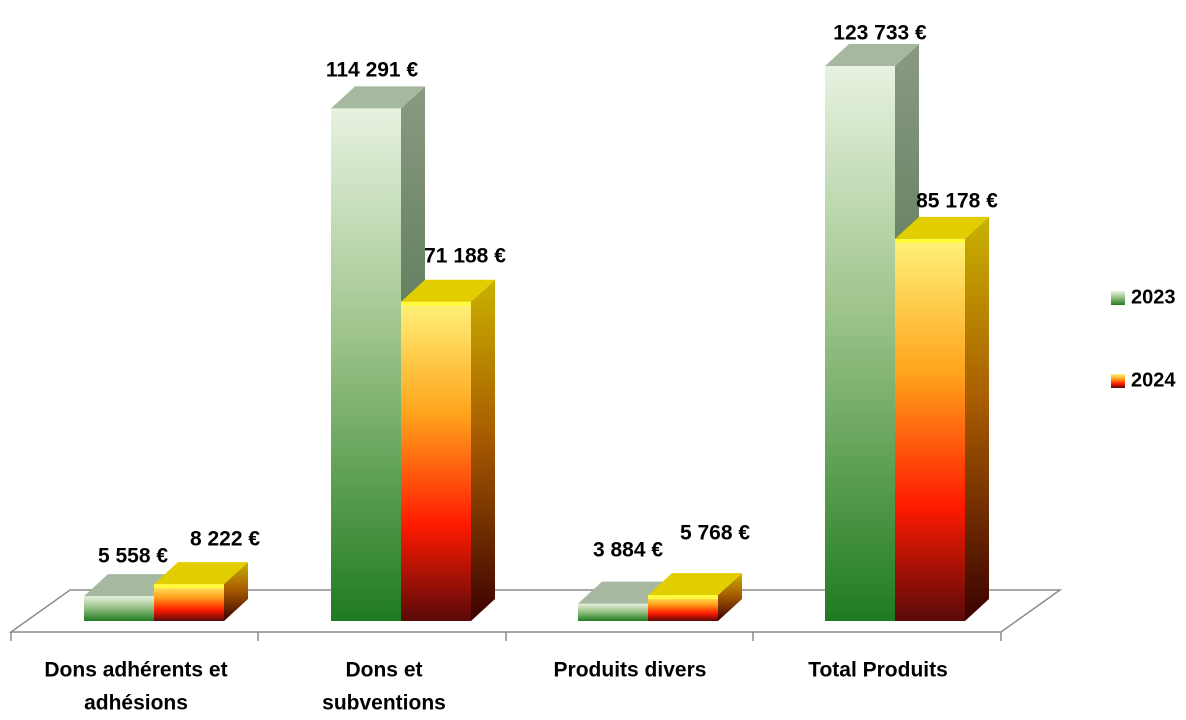  What do you see at coordinates (225, 539) in the screenshot?
I see `data-label: 8 222 €` at bounding box center [225, 539].